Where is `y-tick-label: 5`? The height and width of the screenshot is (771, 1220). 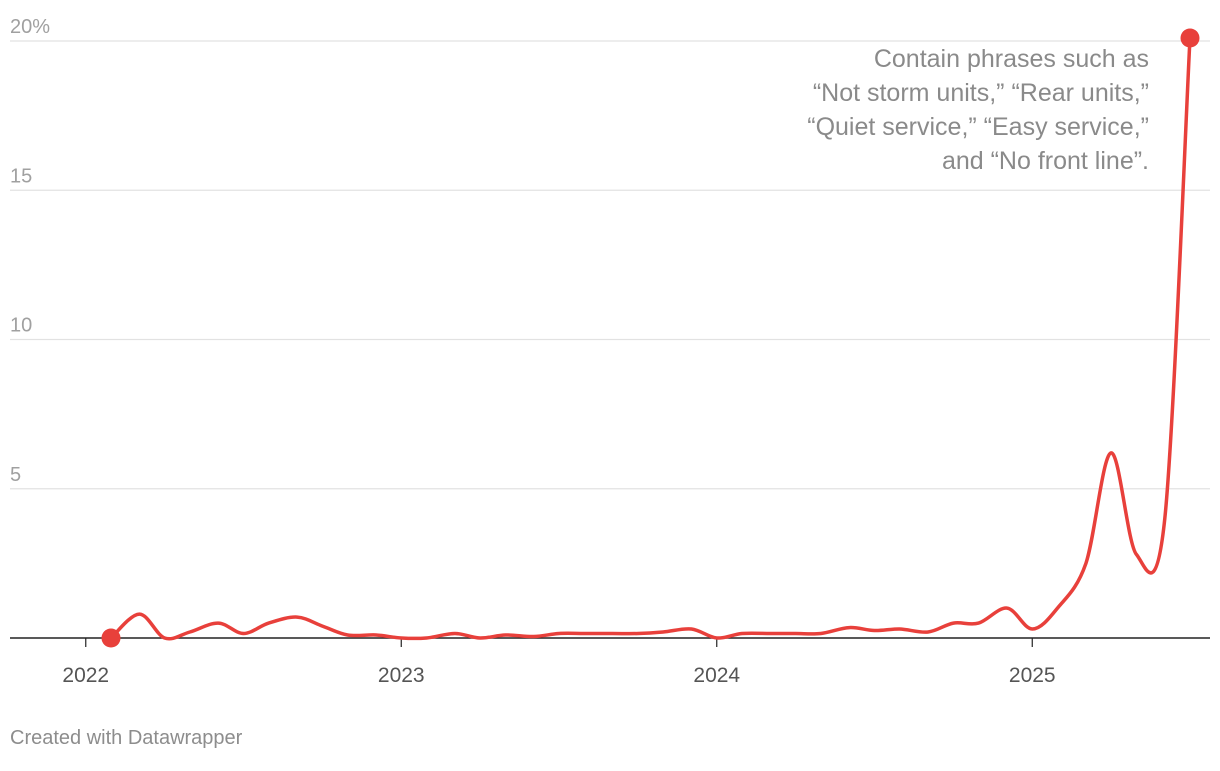
y-tick-label: 5 is located at coordinates (15, 475).